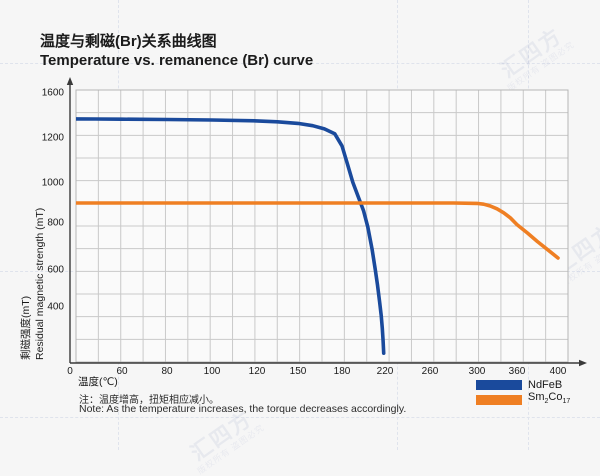 The height and width of the screenshot is (476, 600). What do you see at coordinates (55, 270) in the screenshot?
I see `y-tick-label: 600` at bounding box center [55, 270].